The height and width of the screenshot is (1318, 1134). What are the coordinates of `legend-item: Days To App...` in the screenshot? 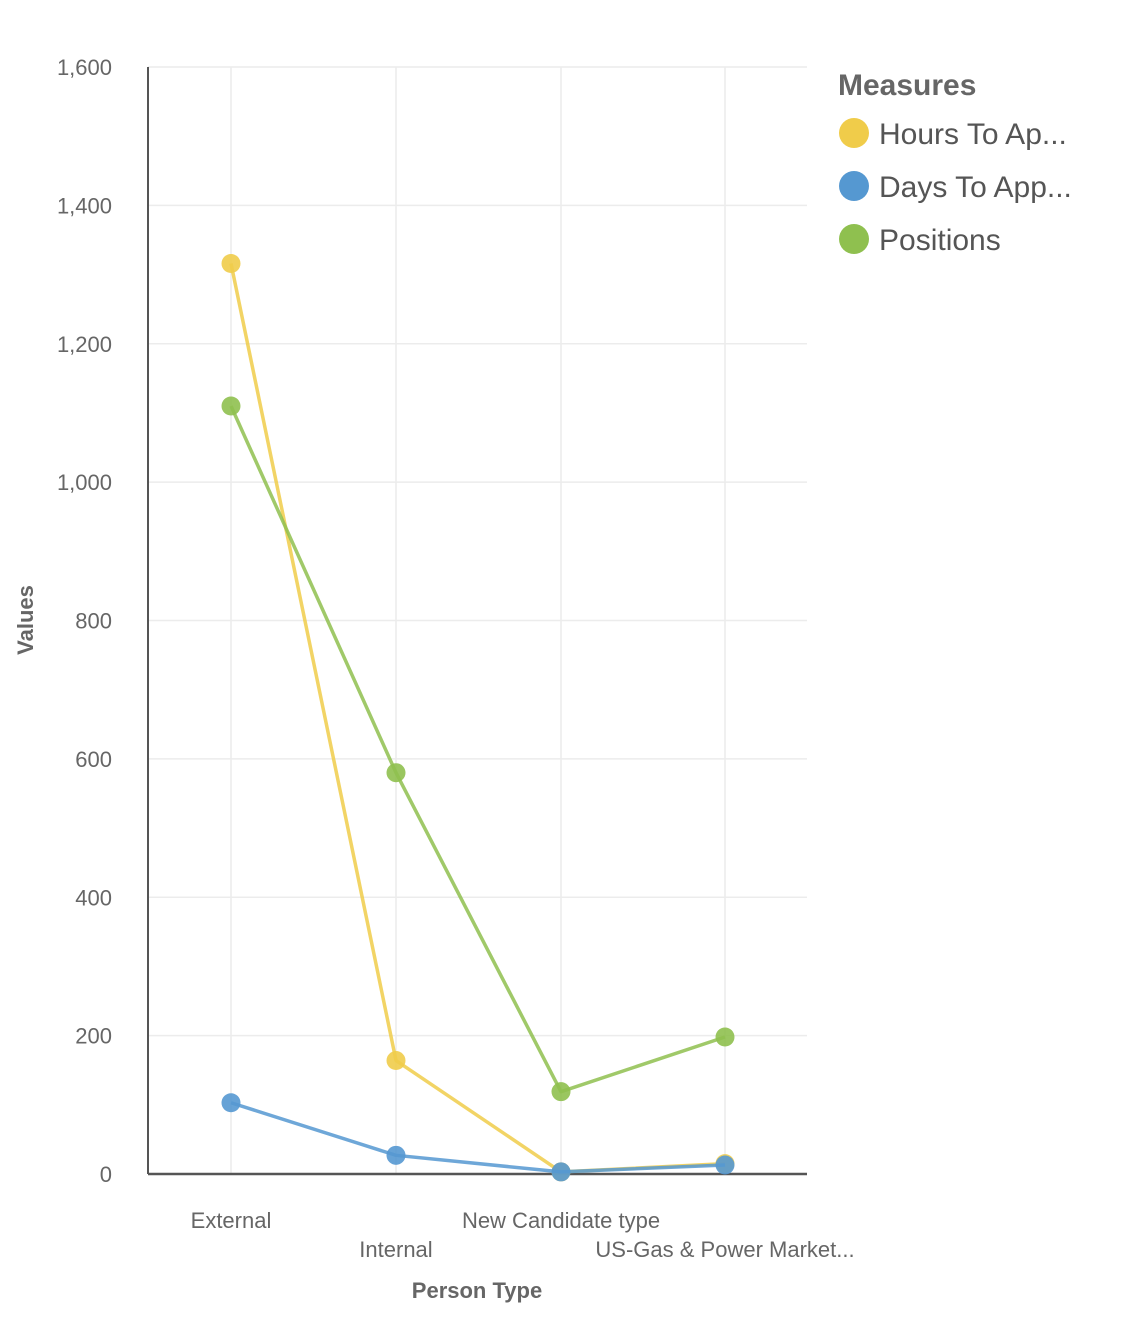 It's located at (955, 187).